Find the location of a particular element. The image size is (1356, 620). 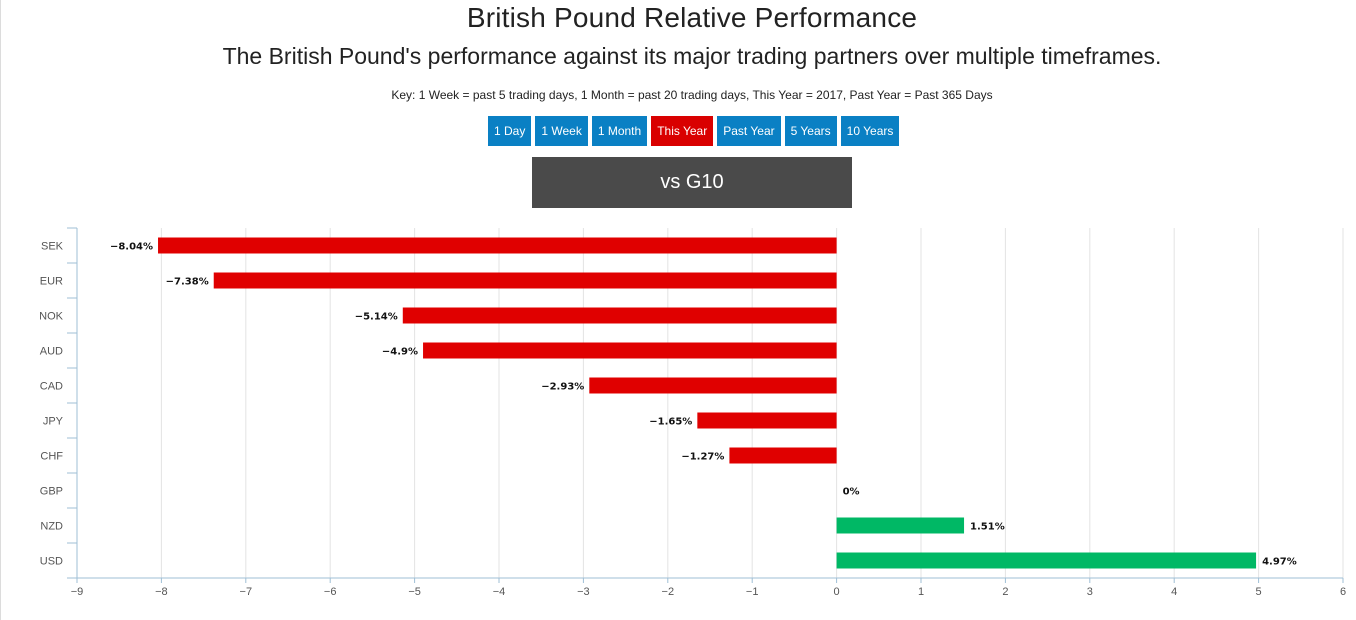

x-tick-label: −4 is located at coordinates (499, 592).